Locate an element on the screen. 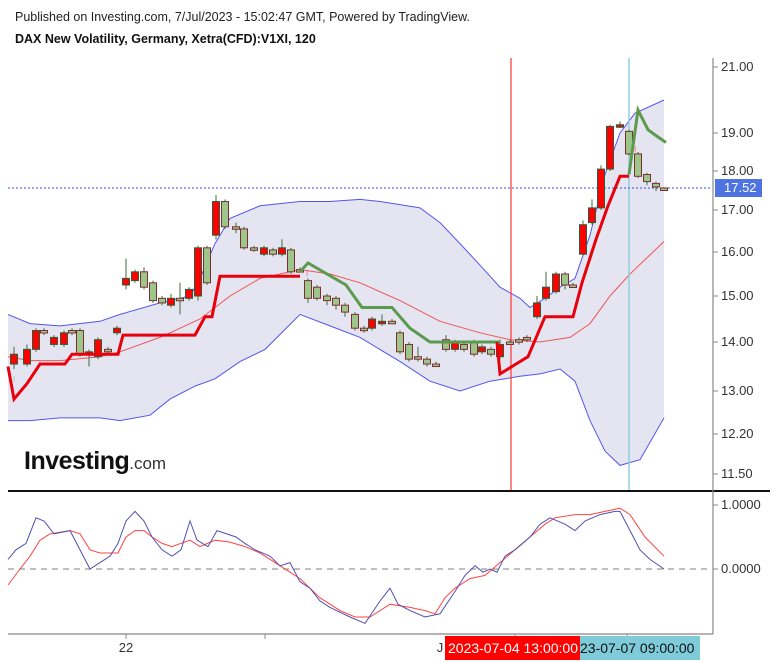 Image resolution: width=776 pixels, height=662 pixels. investing-logo: Investing.com is located at coordinates (95, 461).